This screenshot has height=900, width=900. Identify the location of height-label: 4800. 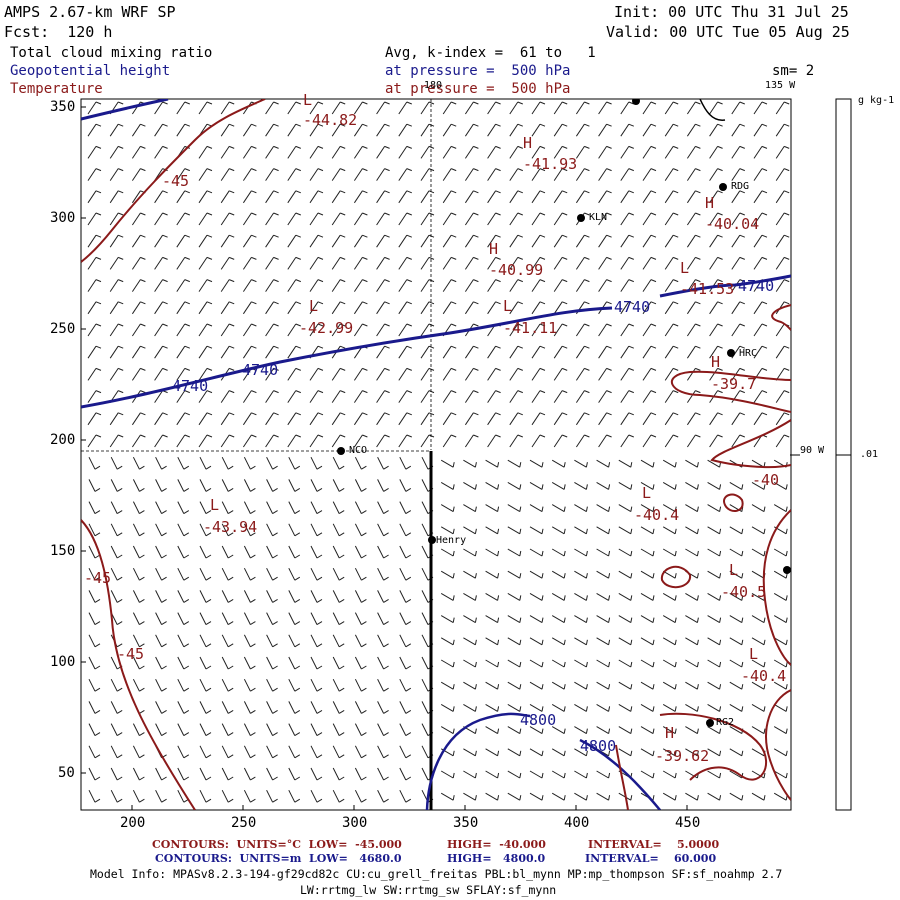
(538, 720).